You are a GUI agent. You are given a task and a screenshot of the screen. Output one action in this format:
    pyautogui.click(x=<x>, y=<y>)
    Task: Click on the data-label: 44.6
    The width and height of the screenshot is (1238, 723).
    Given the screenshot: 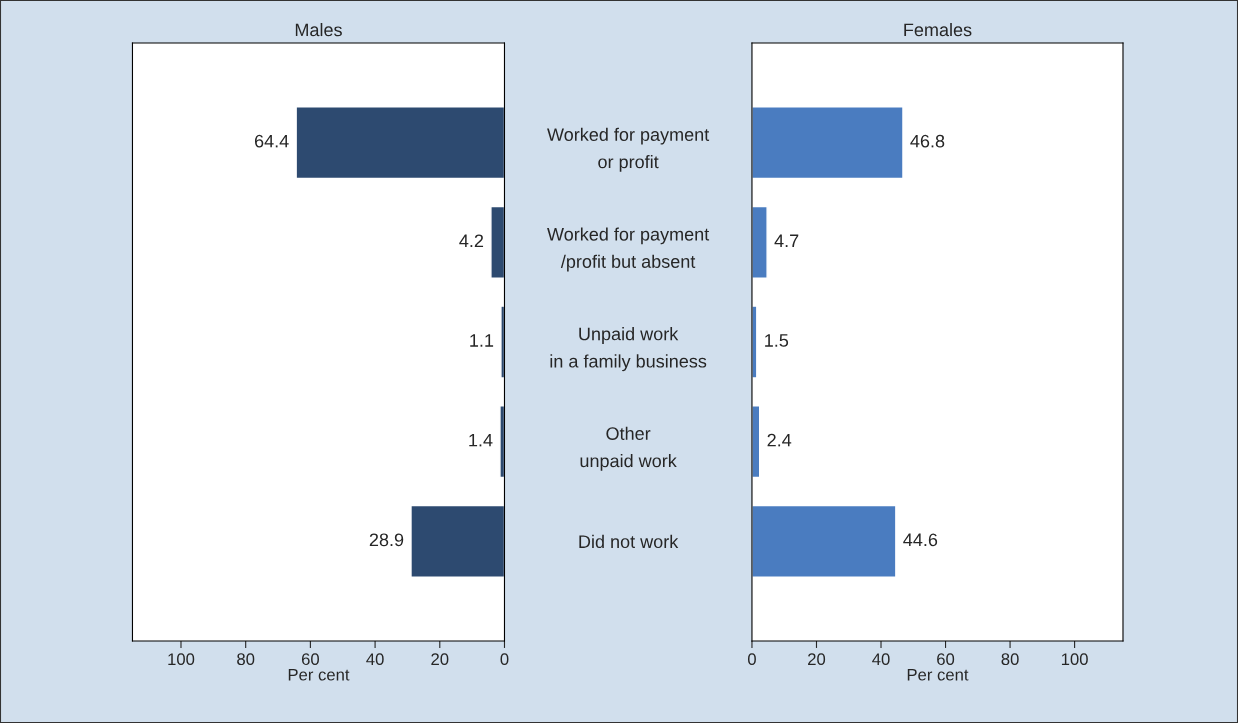 What is the action you would take?
    pyautogui.click(x=920, y=540)
    